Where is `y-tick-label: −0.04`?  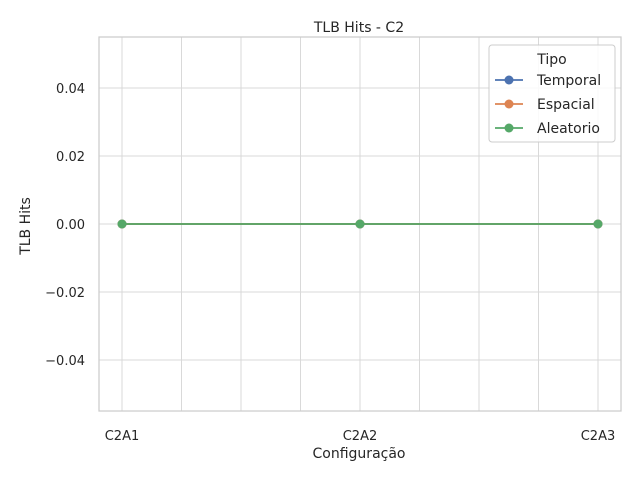 y-tick-label: −0.04 is located at coordinates (65, 361).